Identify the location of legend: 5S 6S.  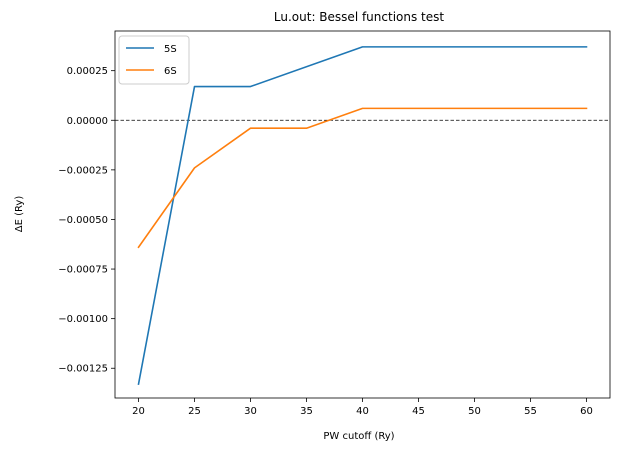
(154, 60).